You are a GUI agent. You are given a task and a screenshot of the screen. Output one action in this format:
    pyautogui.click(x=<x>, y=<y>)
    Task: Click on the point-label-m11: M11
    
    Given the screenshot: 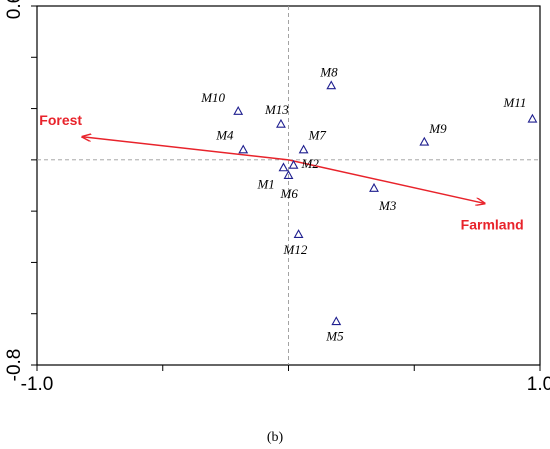 What is the action you would take?
    pyautogui.click(x=514, y=102)
    